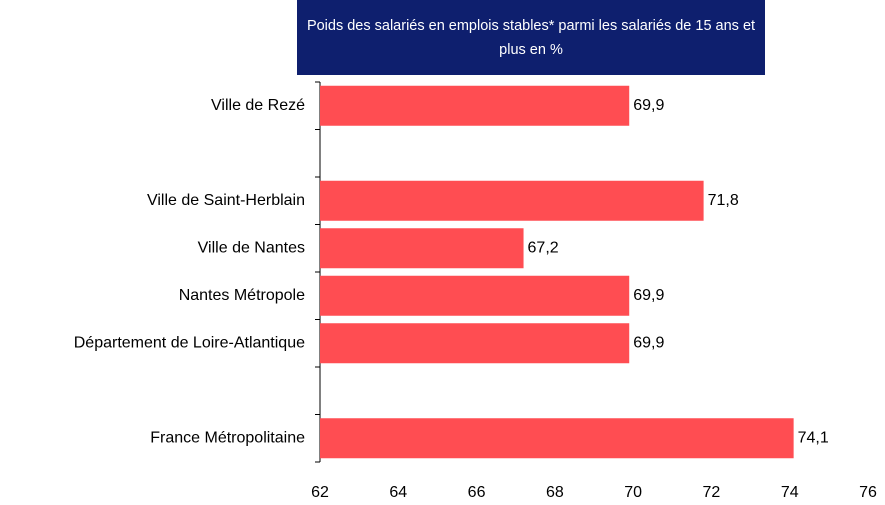 Image resolution: width=885 pixels, height=505 pixels. What do you see at coordinates (320, 492) in the screenshot?
I see `x-tick-label: 62` at bounding box center [320, 492].